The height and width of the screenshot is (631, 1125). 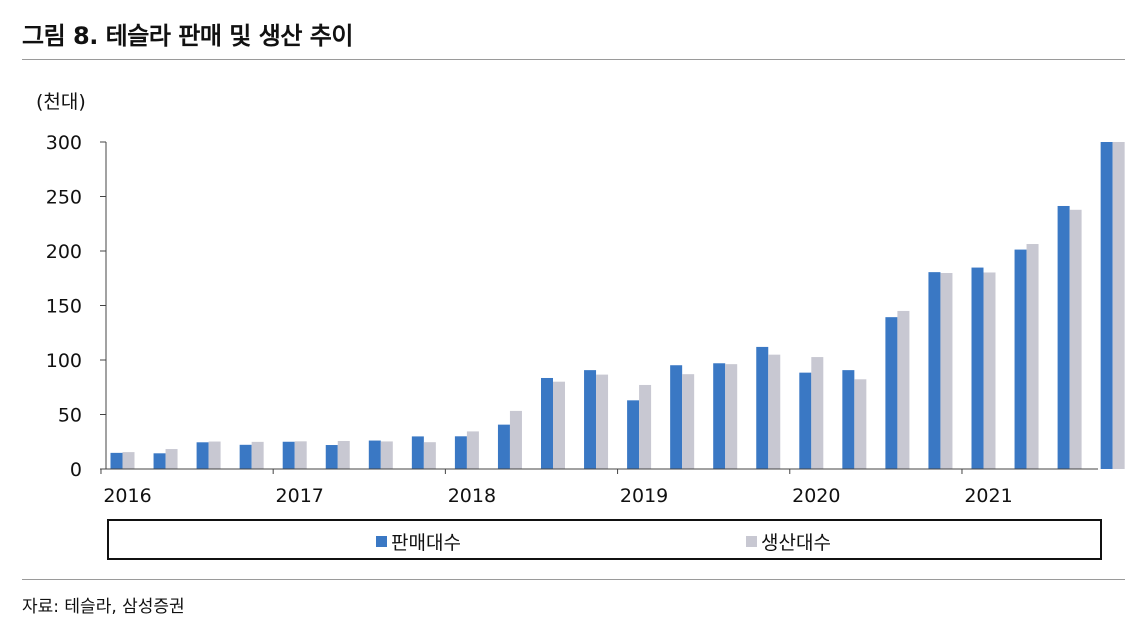 I want to click on x-year-label: 2020, so click(x=816, y=496).